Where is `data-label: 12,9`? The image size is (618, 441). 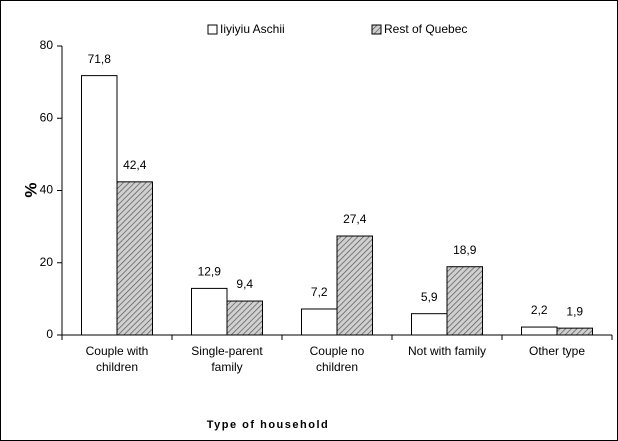 data-label: 12,9 is located at coordinates (210, 272).